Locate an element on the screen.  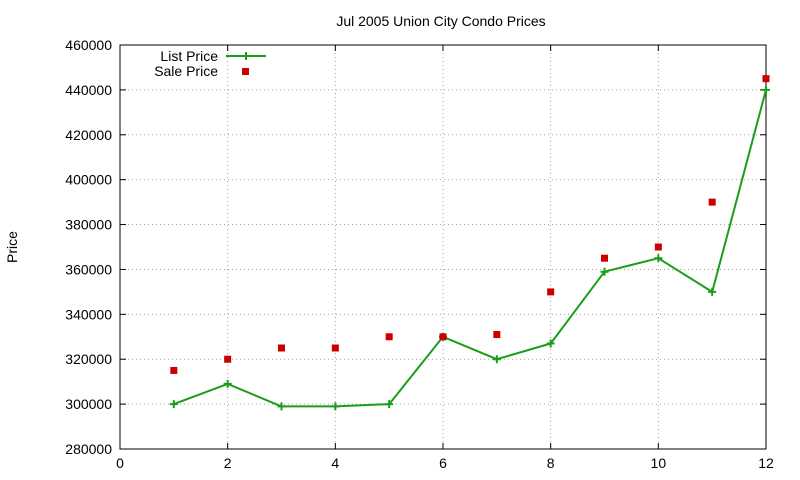
legend-marker-list-price is located at coordinates (246, 56).